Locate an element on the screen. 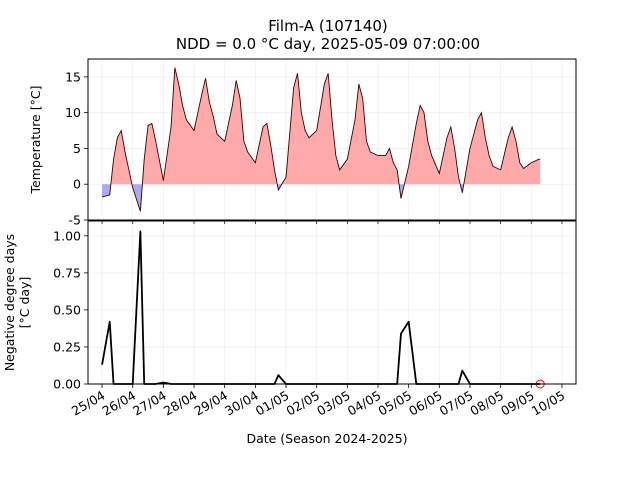 The width and height of the screenshot is (640, 484). y-axis-label-top: Temperature [°C] is located at coordinates (35, 140).